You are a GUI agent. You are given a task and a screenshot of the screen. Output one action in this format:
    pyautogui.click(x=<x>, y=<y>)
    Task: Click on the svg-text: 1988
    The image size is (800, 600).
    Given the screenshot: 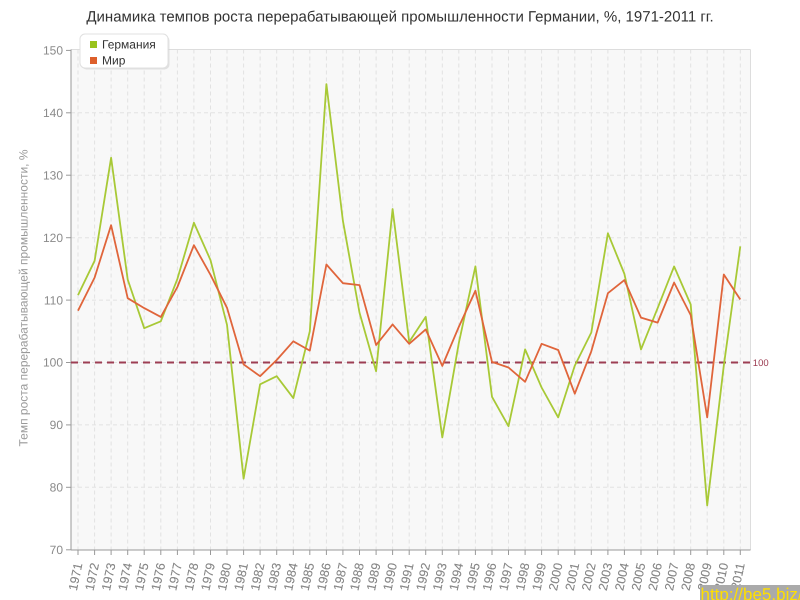 What is the action you would take?
    pyautogui.click(x=356, y=577)
    